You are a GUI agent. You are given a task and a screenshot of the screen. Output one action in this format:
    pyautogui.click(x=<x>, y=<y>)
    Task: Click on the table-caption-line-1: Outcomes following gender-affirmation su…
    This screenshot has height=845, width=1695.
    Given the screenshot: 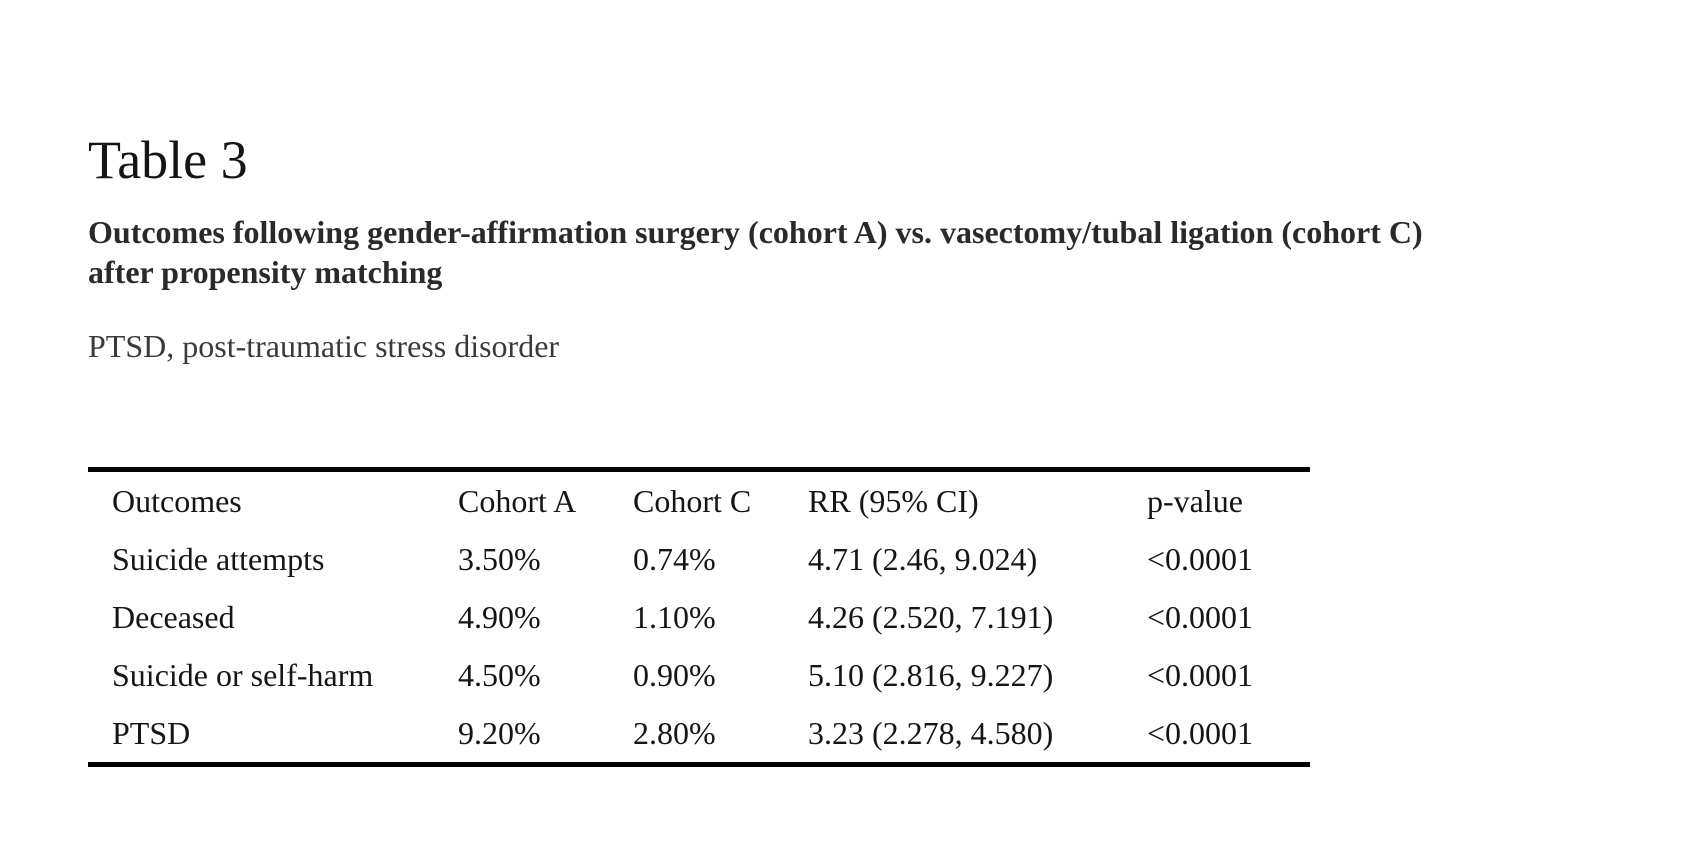 What is the action you would take?
    pyautogui.click(x=755, y=232)
    